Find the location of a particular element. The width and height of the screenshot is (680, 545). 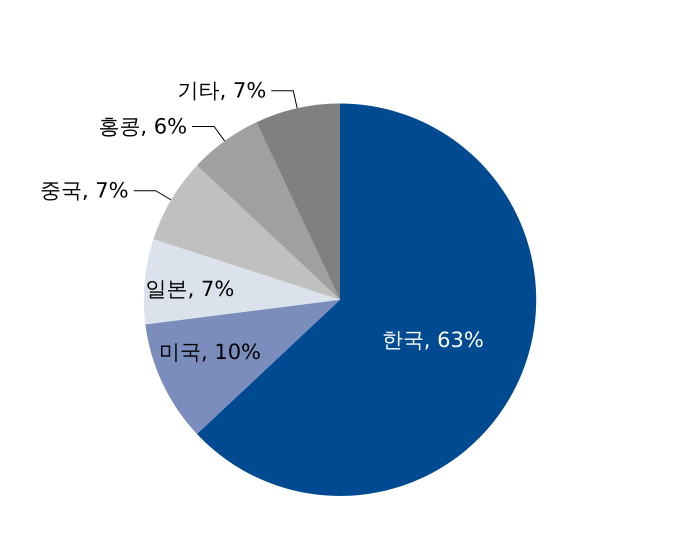

slice-label: 홍콩, 6% is located at coordinates (143, 126).